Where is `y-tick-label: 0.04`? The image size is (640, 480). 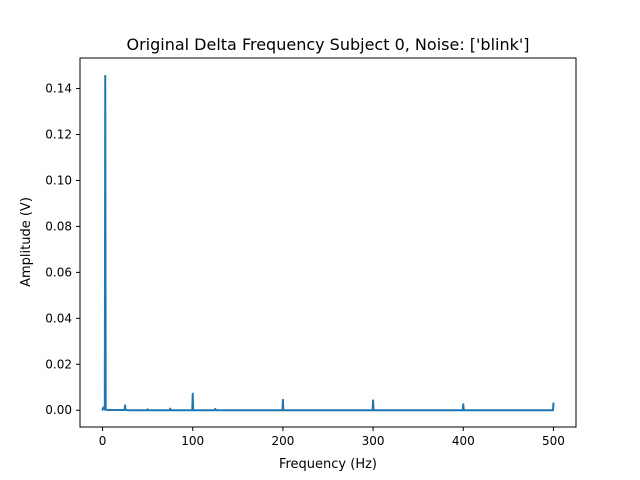 y-tick-label: 0.04 is located at coordinates (58, 318).